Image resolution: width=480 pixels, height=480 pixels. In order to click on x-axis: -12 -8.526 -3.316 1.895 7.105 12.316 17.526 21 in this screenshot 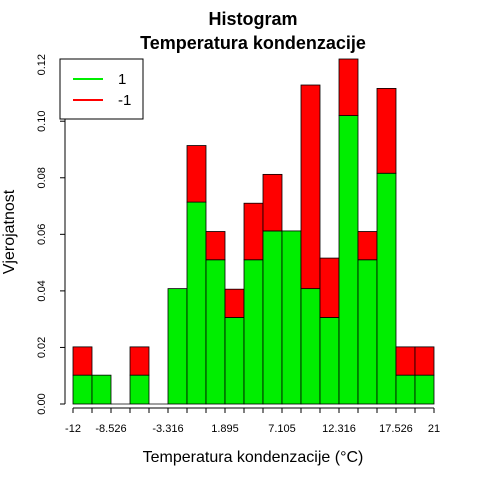, I will do `click(252, 421)`.